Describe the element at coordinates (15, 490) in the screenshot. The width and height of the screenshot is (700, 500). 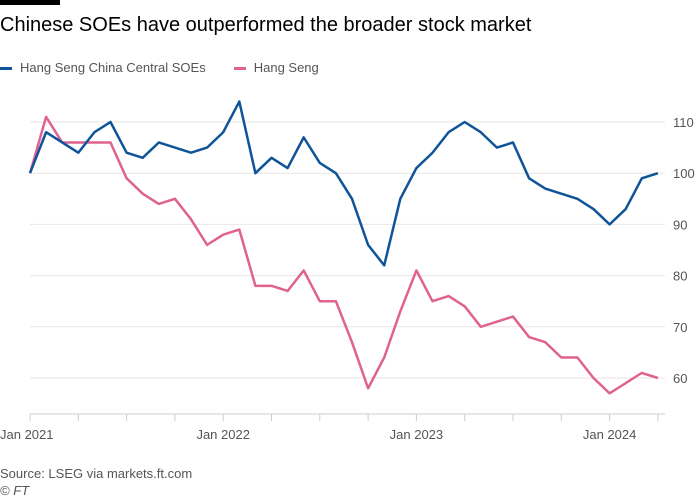
I see `copyright: © FT` at that location.